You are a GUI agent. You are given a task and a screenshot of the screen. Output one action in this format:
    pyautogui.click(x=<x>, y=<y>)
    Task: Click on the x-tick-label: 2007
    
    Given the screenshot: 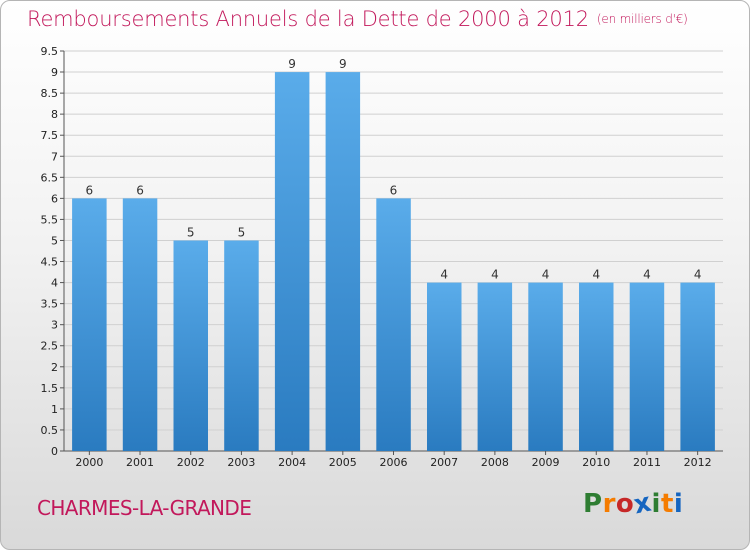 What is the action you would take?
    pyautogui.click(x=444, y=462)
    